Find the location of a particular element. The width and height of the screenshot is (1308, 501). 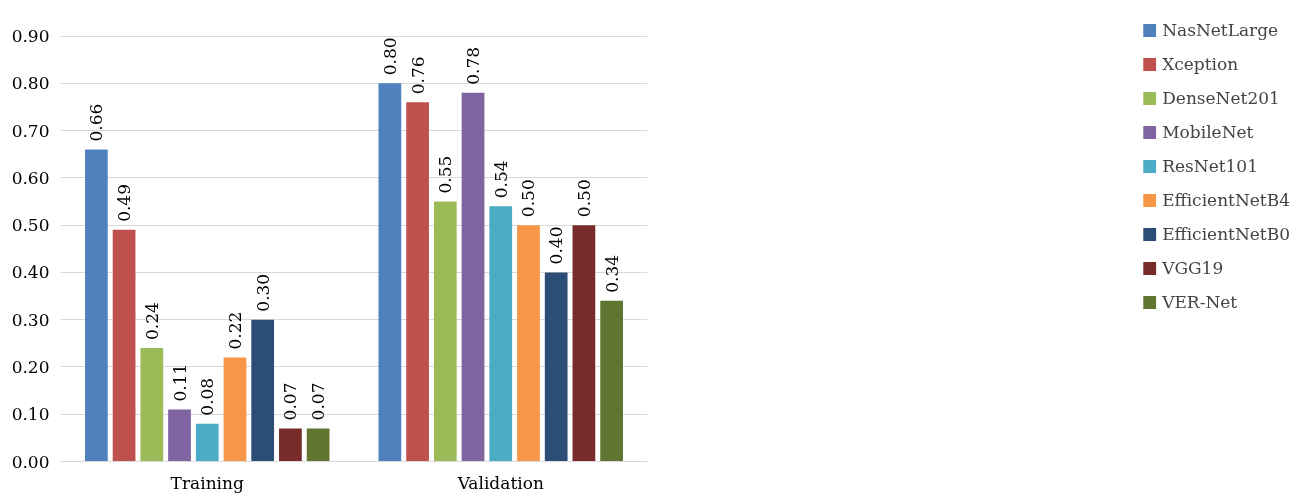

y-tick-label: 0.10 is located at coordinates (30, 414).